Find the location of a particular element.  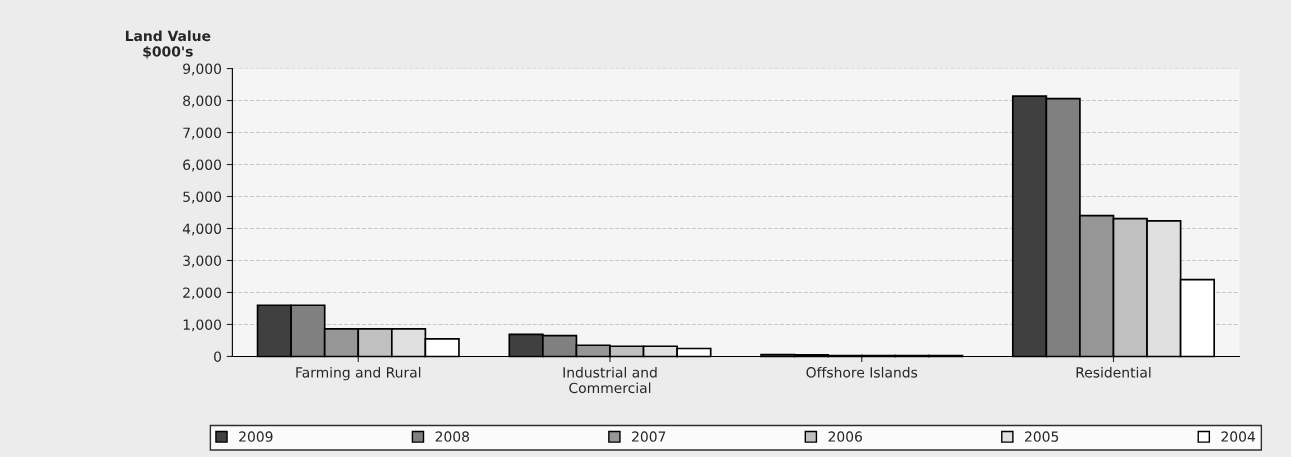

legend-label: 2006 is located at coordinates (845, 436).